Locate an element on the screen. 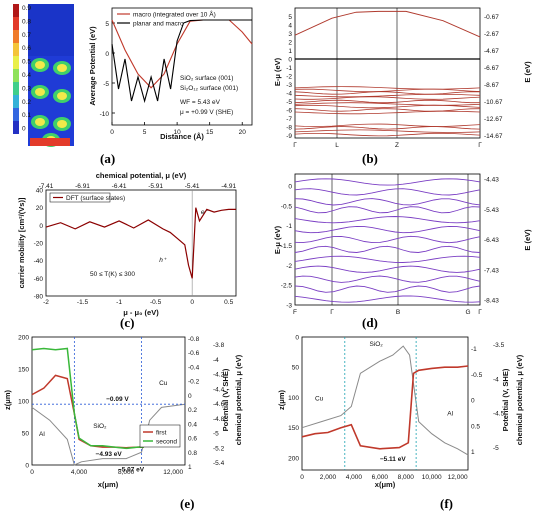 This screenshot has height=521, width=550. right2-tick-label-e: -4.2 is located at coordinates (219, 375).